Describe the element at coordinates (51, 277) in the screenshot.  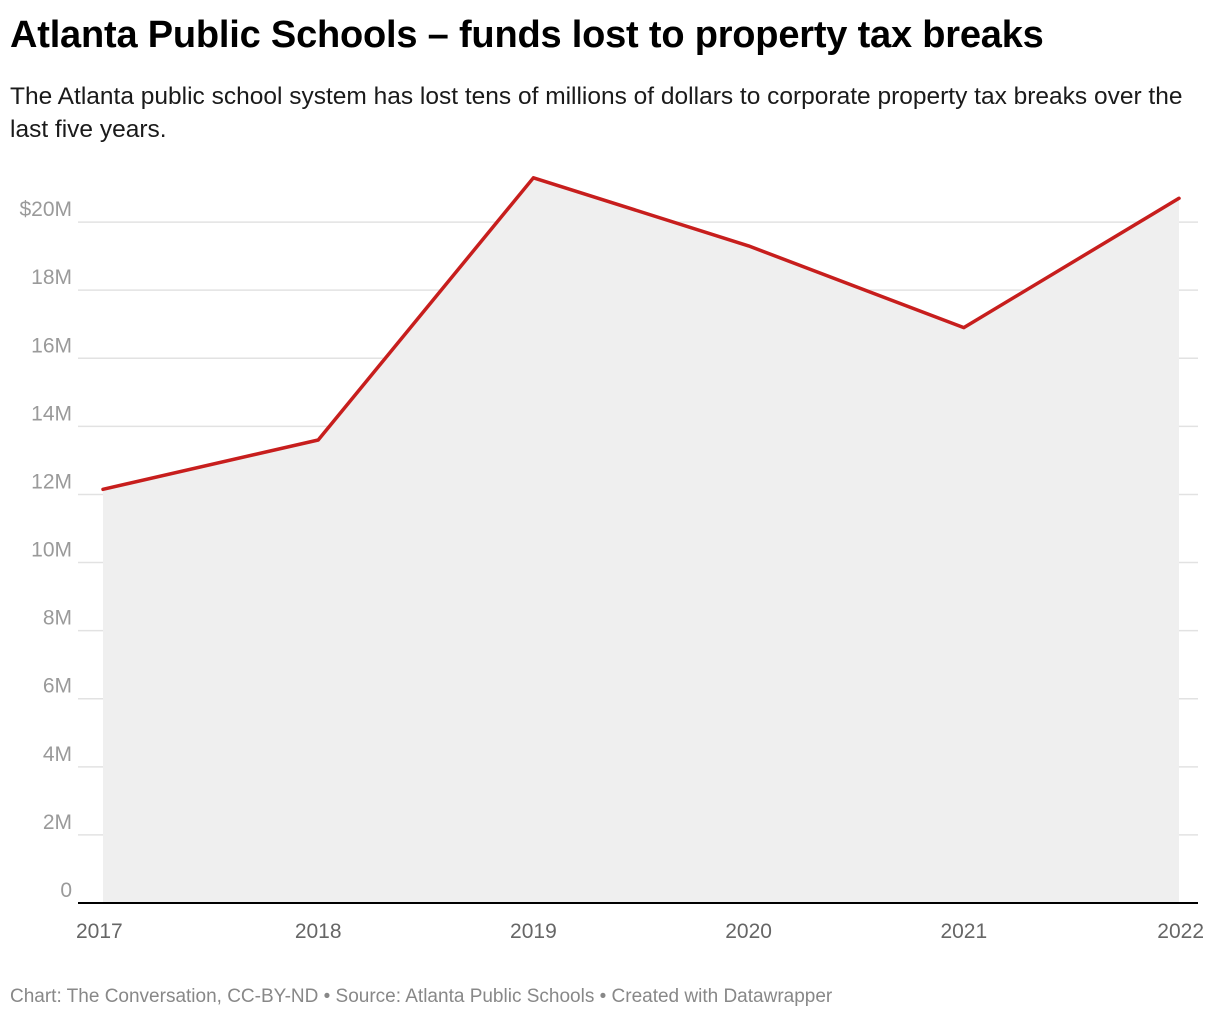
I see `y-tick-label: 18M` at that location.